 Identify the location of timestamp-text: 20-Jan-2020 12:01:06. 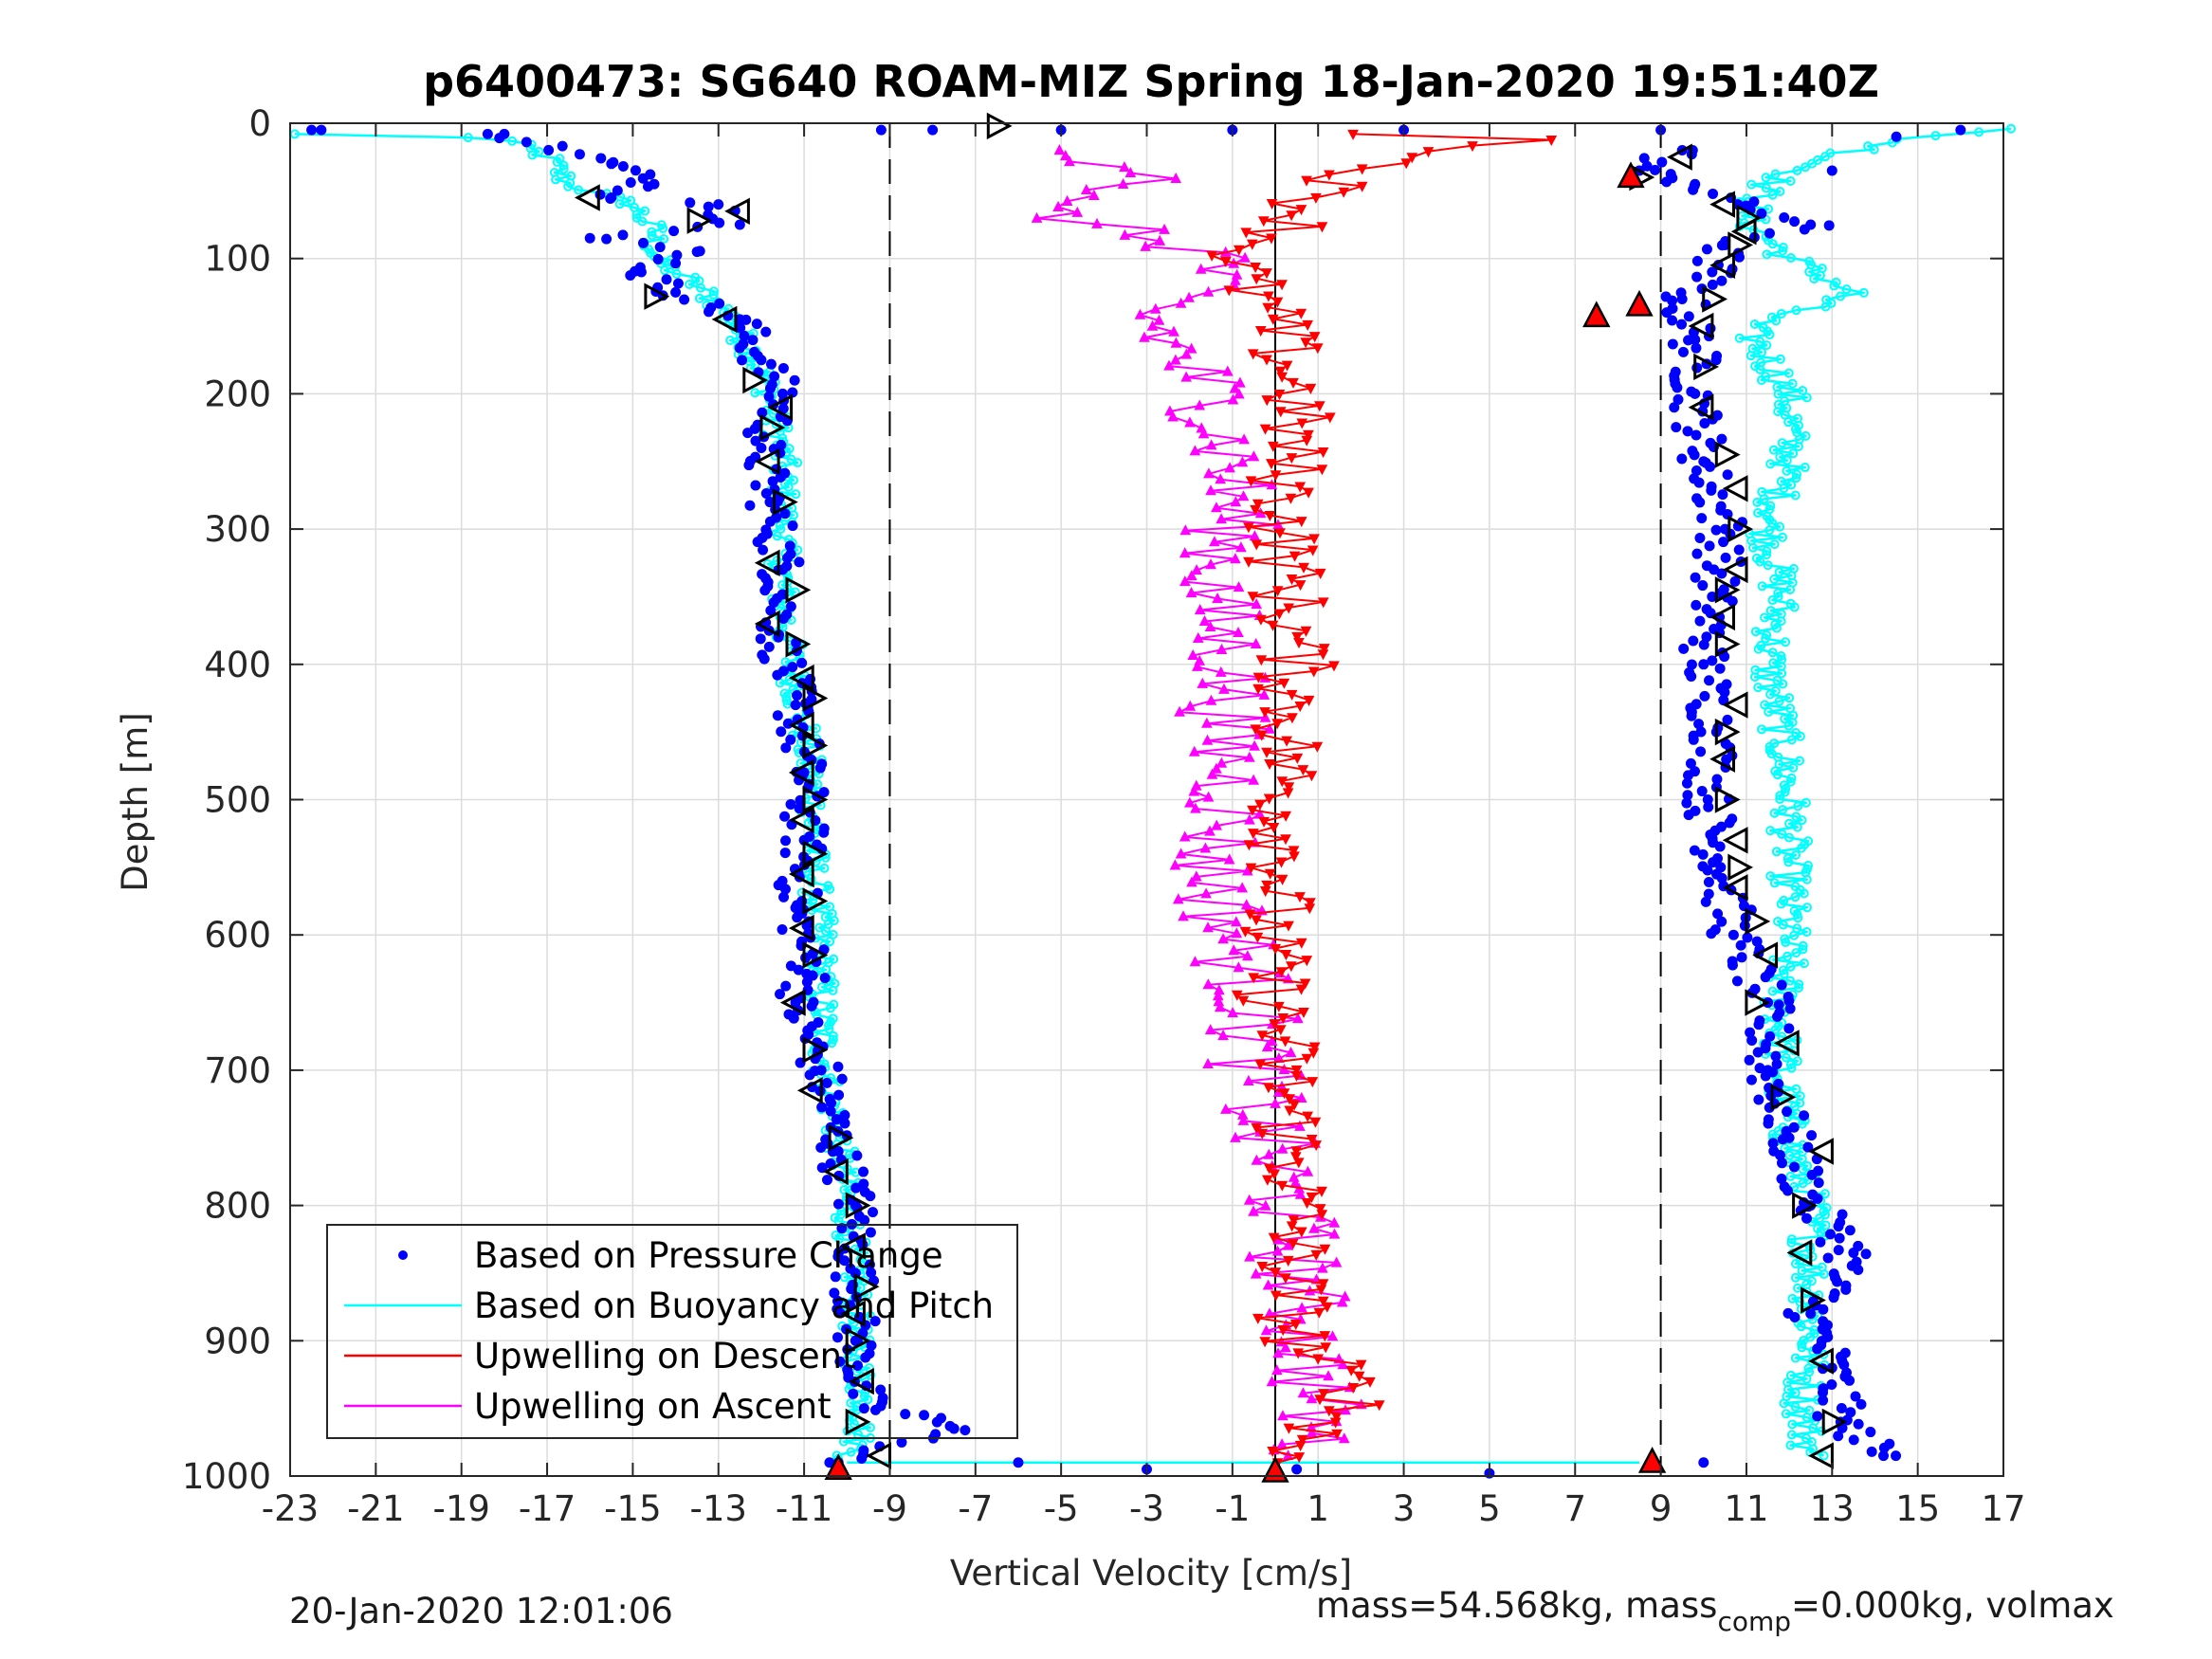
(481, 1611).